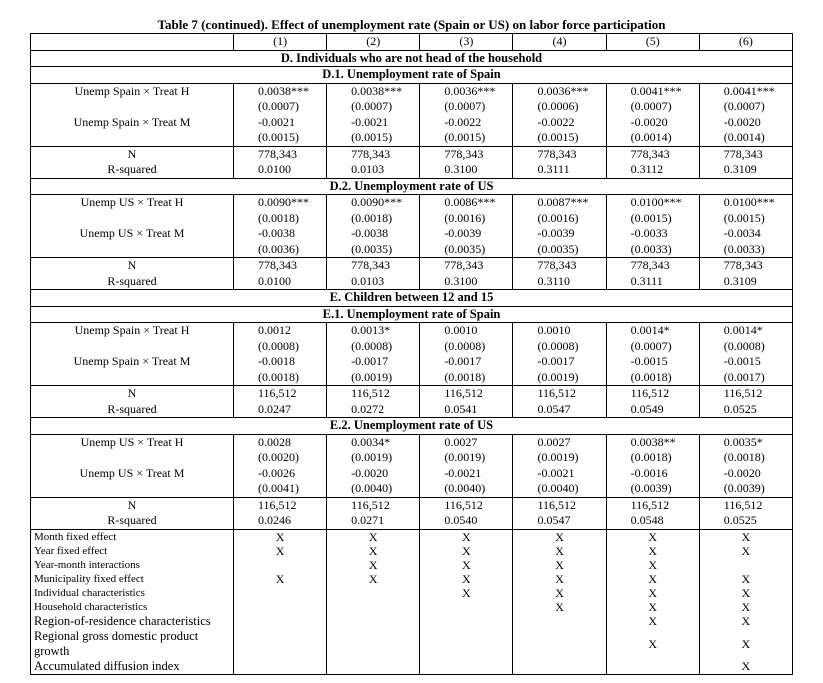 The image size is (823, 683). What do you see at coordinates (466, 122) in the screenshot?
I see `coefficient: -0.0022` at bounding box center [466, 122].